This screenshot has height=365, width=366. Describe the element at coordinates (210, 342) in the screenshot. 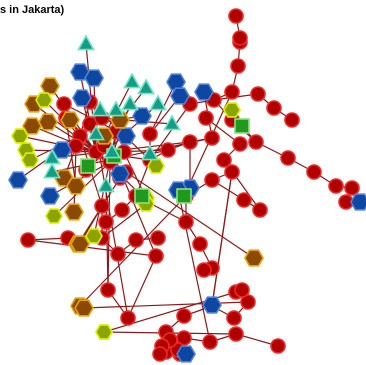

I see `node-red-b11` at that location.